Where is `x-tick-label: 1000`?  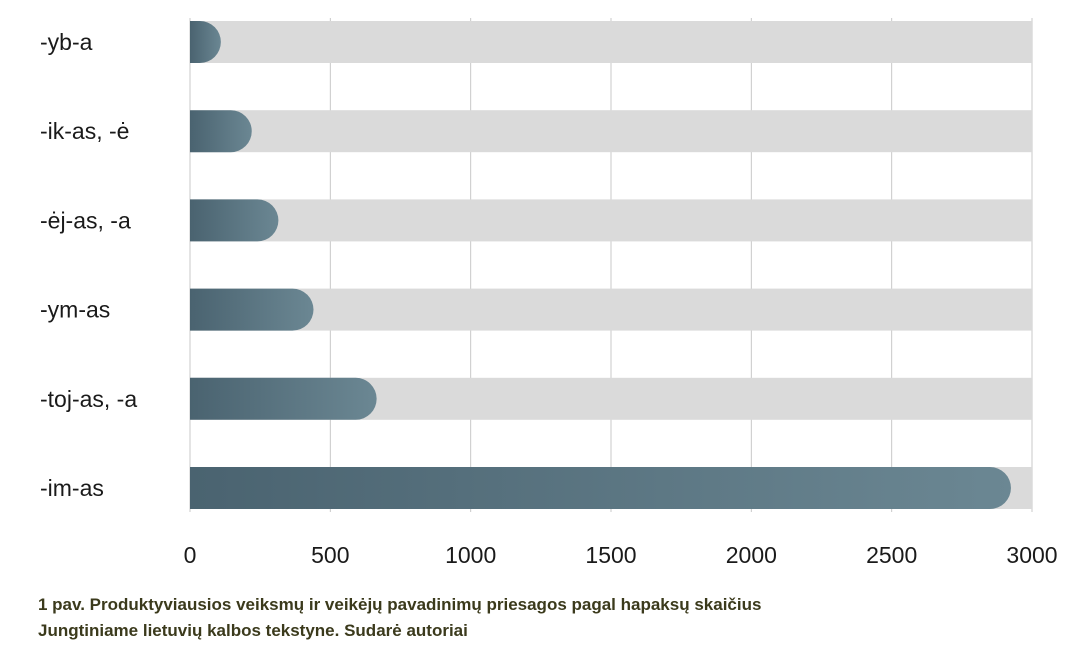
x-tick-label: 1000 is located at coordinates (470, 555).